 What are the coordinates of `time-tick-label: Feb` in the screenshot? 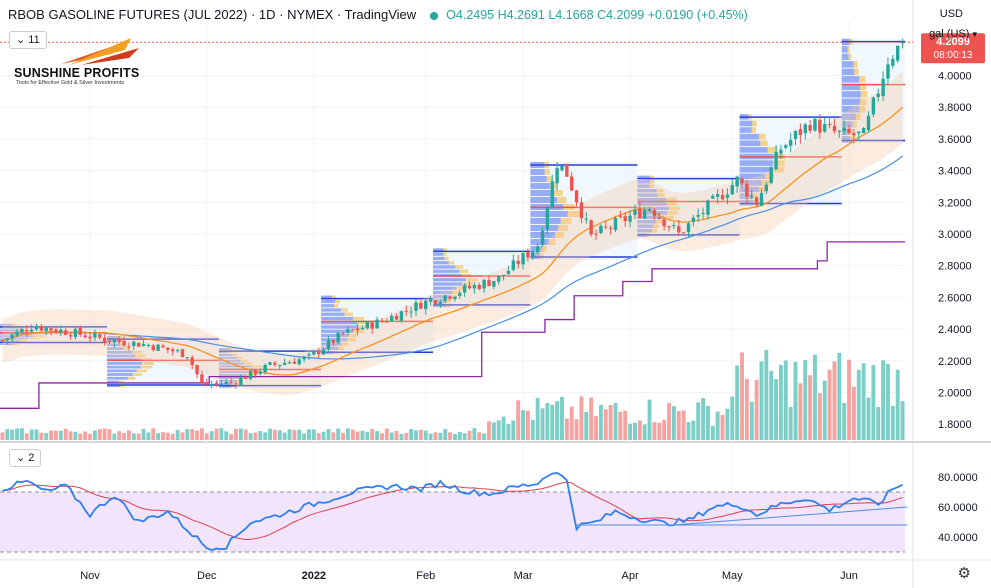 It's located at (425, 576).